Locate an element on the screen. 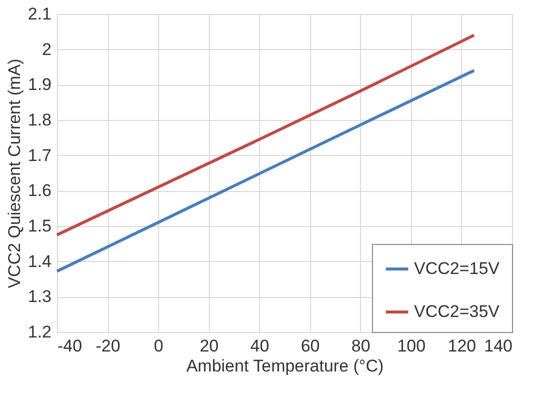 Image resolution: width=558 pixels, height=408 pixels. legend-label: VCC2=35V is located at coordinates (457, 311).